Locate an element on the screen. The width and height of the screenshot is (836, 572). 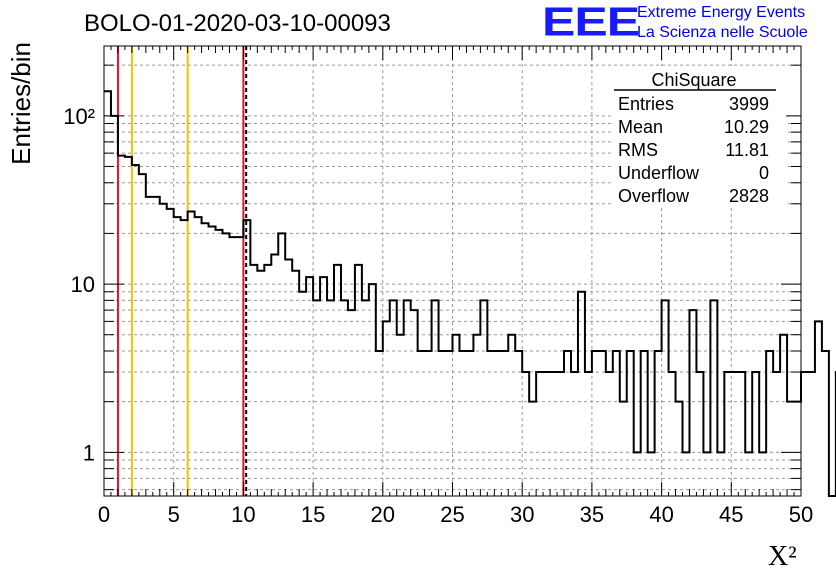
stats-value: 3999 is located at coordinates (749, 104).